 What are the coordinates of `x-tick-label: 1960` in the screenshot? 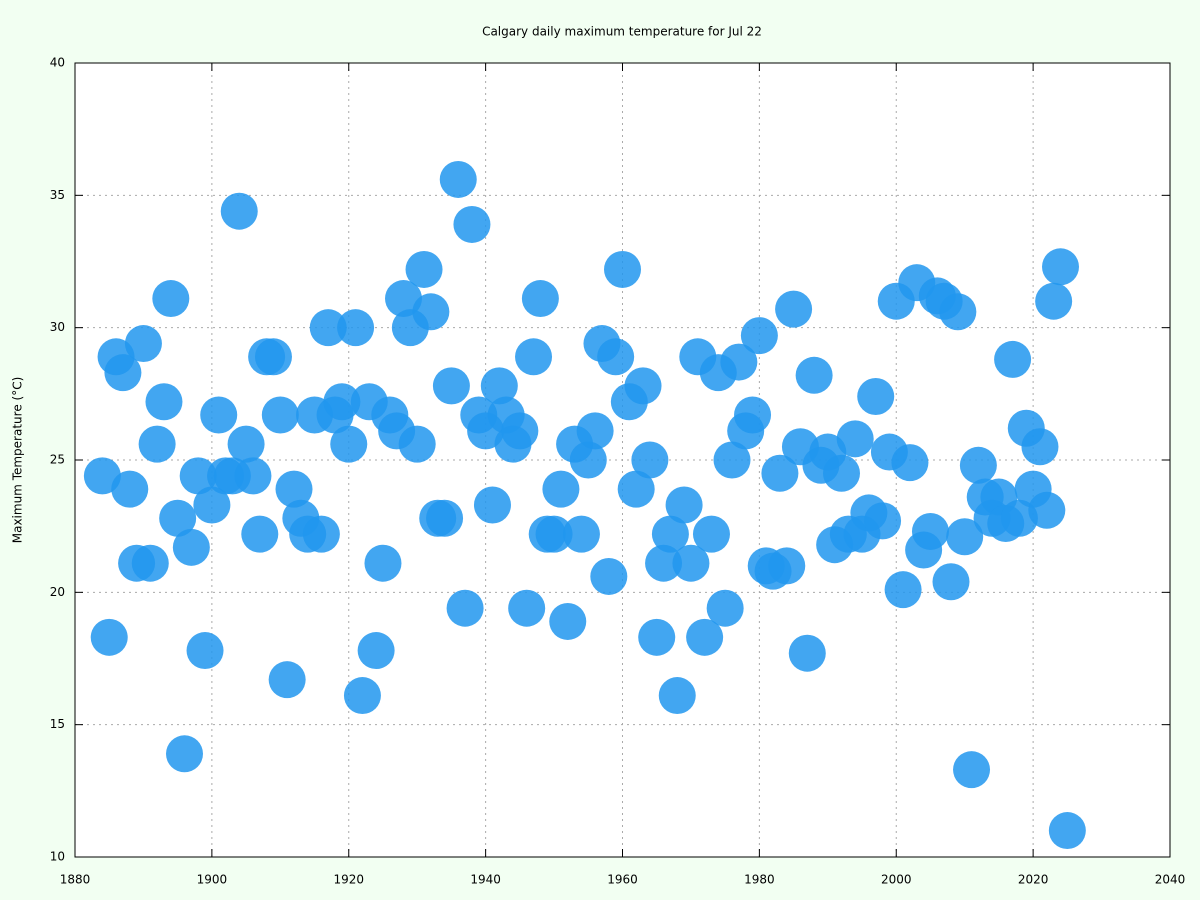 It's located at (622, 880).